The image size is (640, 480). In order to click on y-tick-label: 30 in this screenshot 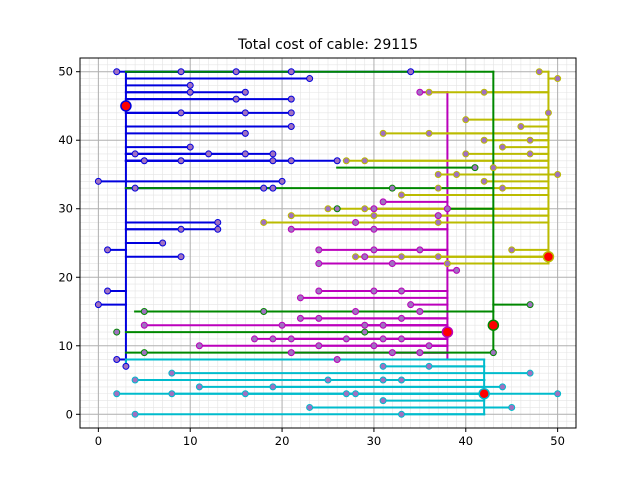, I will do `click(65, 209)`.